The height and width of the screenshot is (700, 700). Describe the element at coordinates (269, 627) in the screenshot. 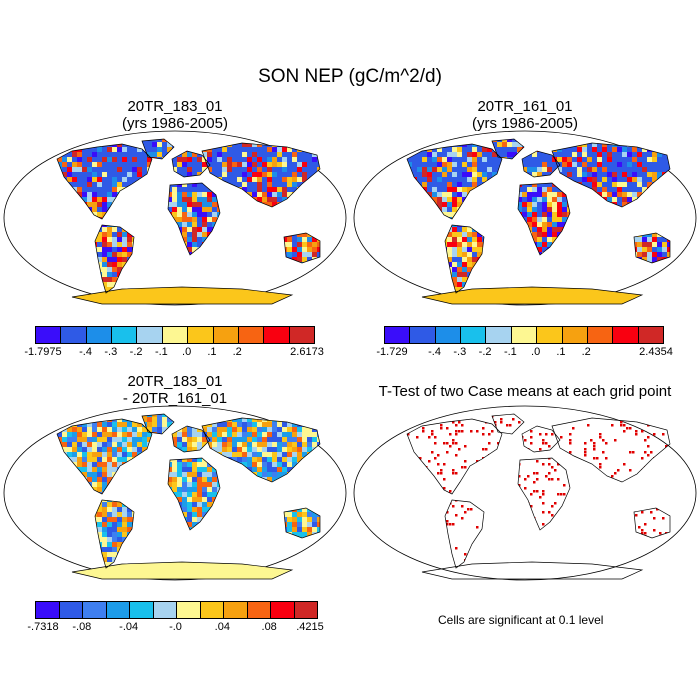

I see `colorbar-label: .08` at that location.